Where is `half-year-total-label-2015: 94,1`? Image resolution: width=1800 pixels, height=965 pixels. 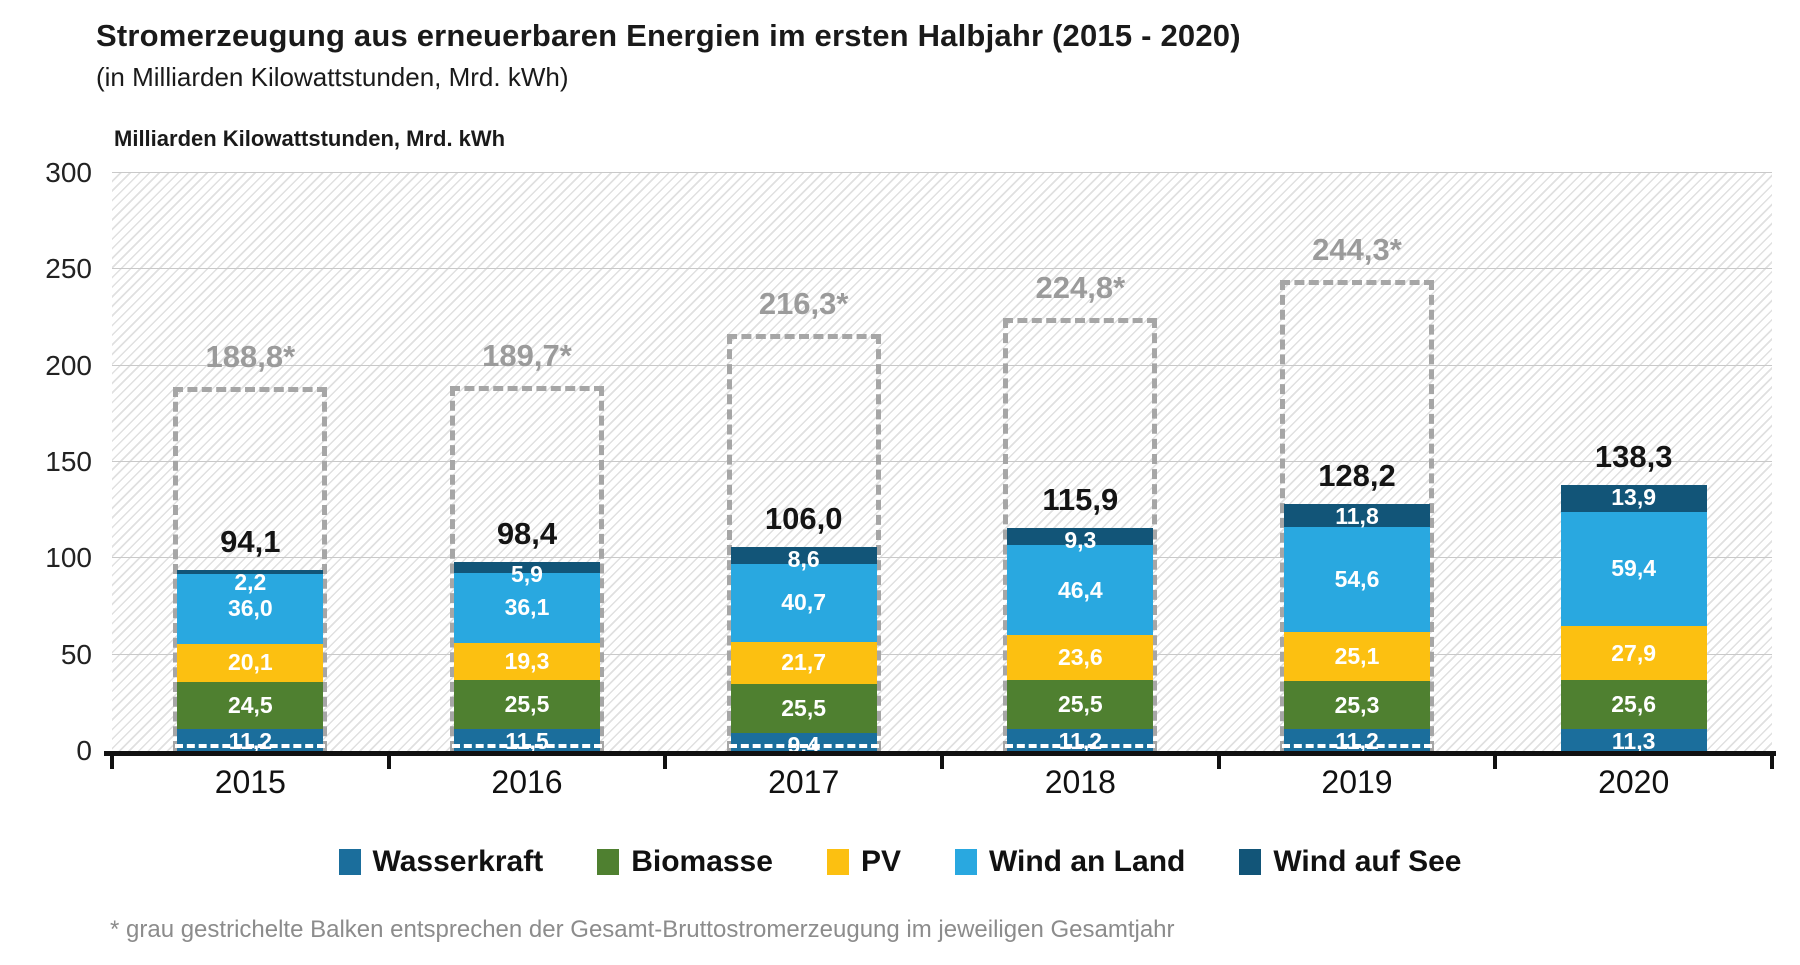 half-year-total-label-2015: 94,1 is located at coordinates (250, 541).